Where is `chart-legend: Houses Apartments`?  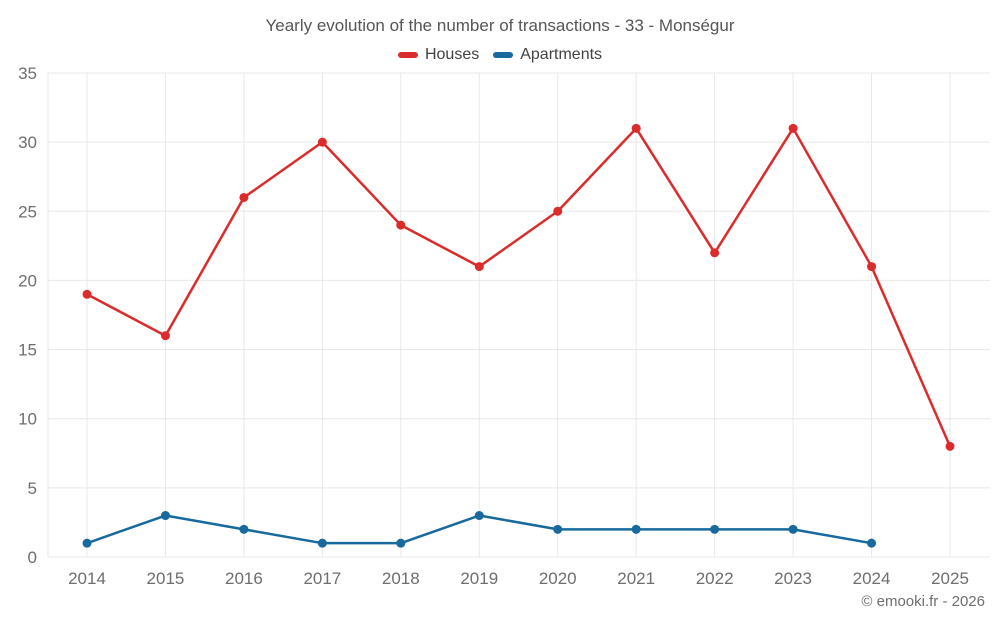
chart-legend: Houses Apartments is located at coordinates (500, 55).